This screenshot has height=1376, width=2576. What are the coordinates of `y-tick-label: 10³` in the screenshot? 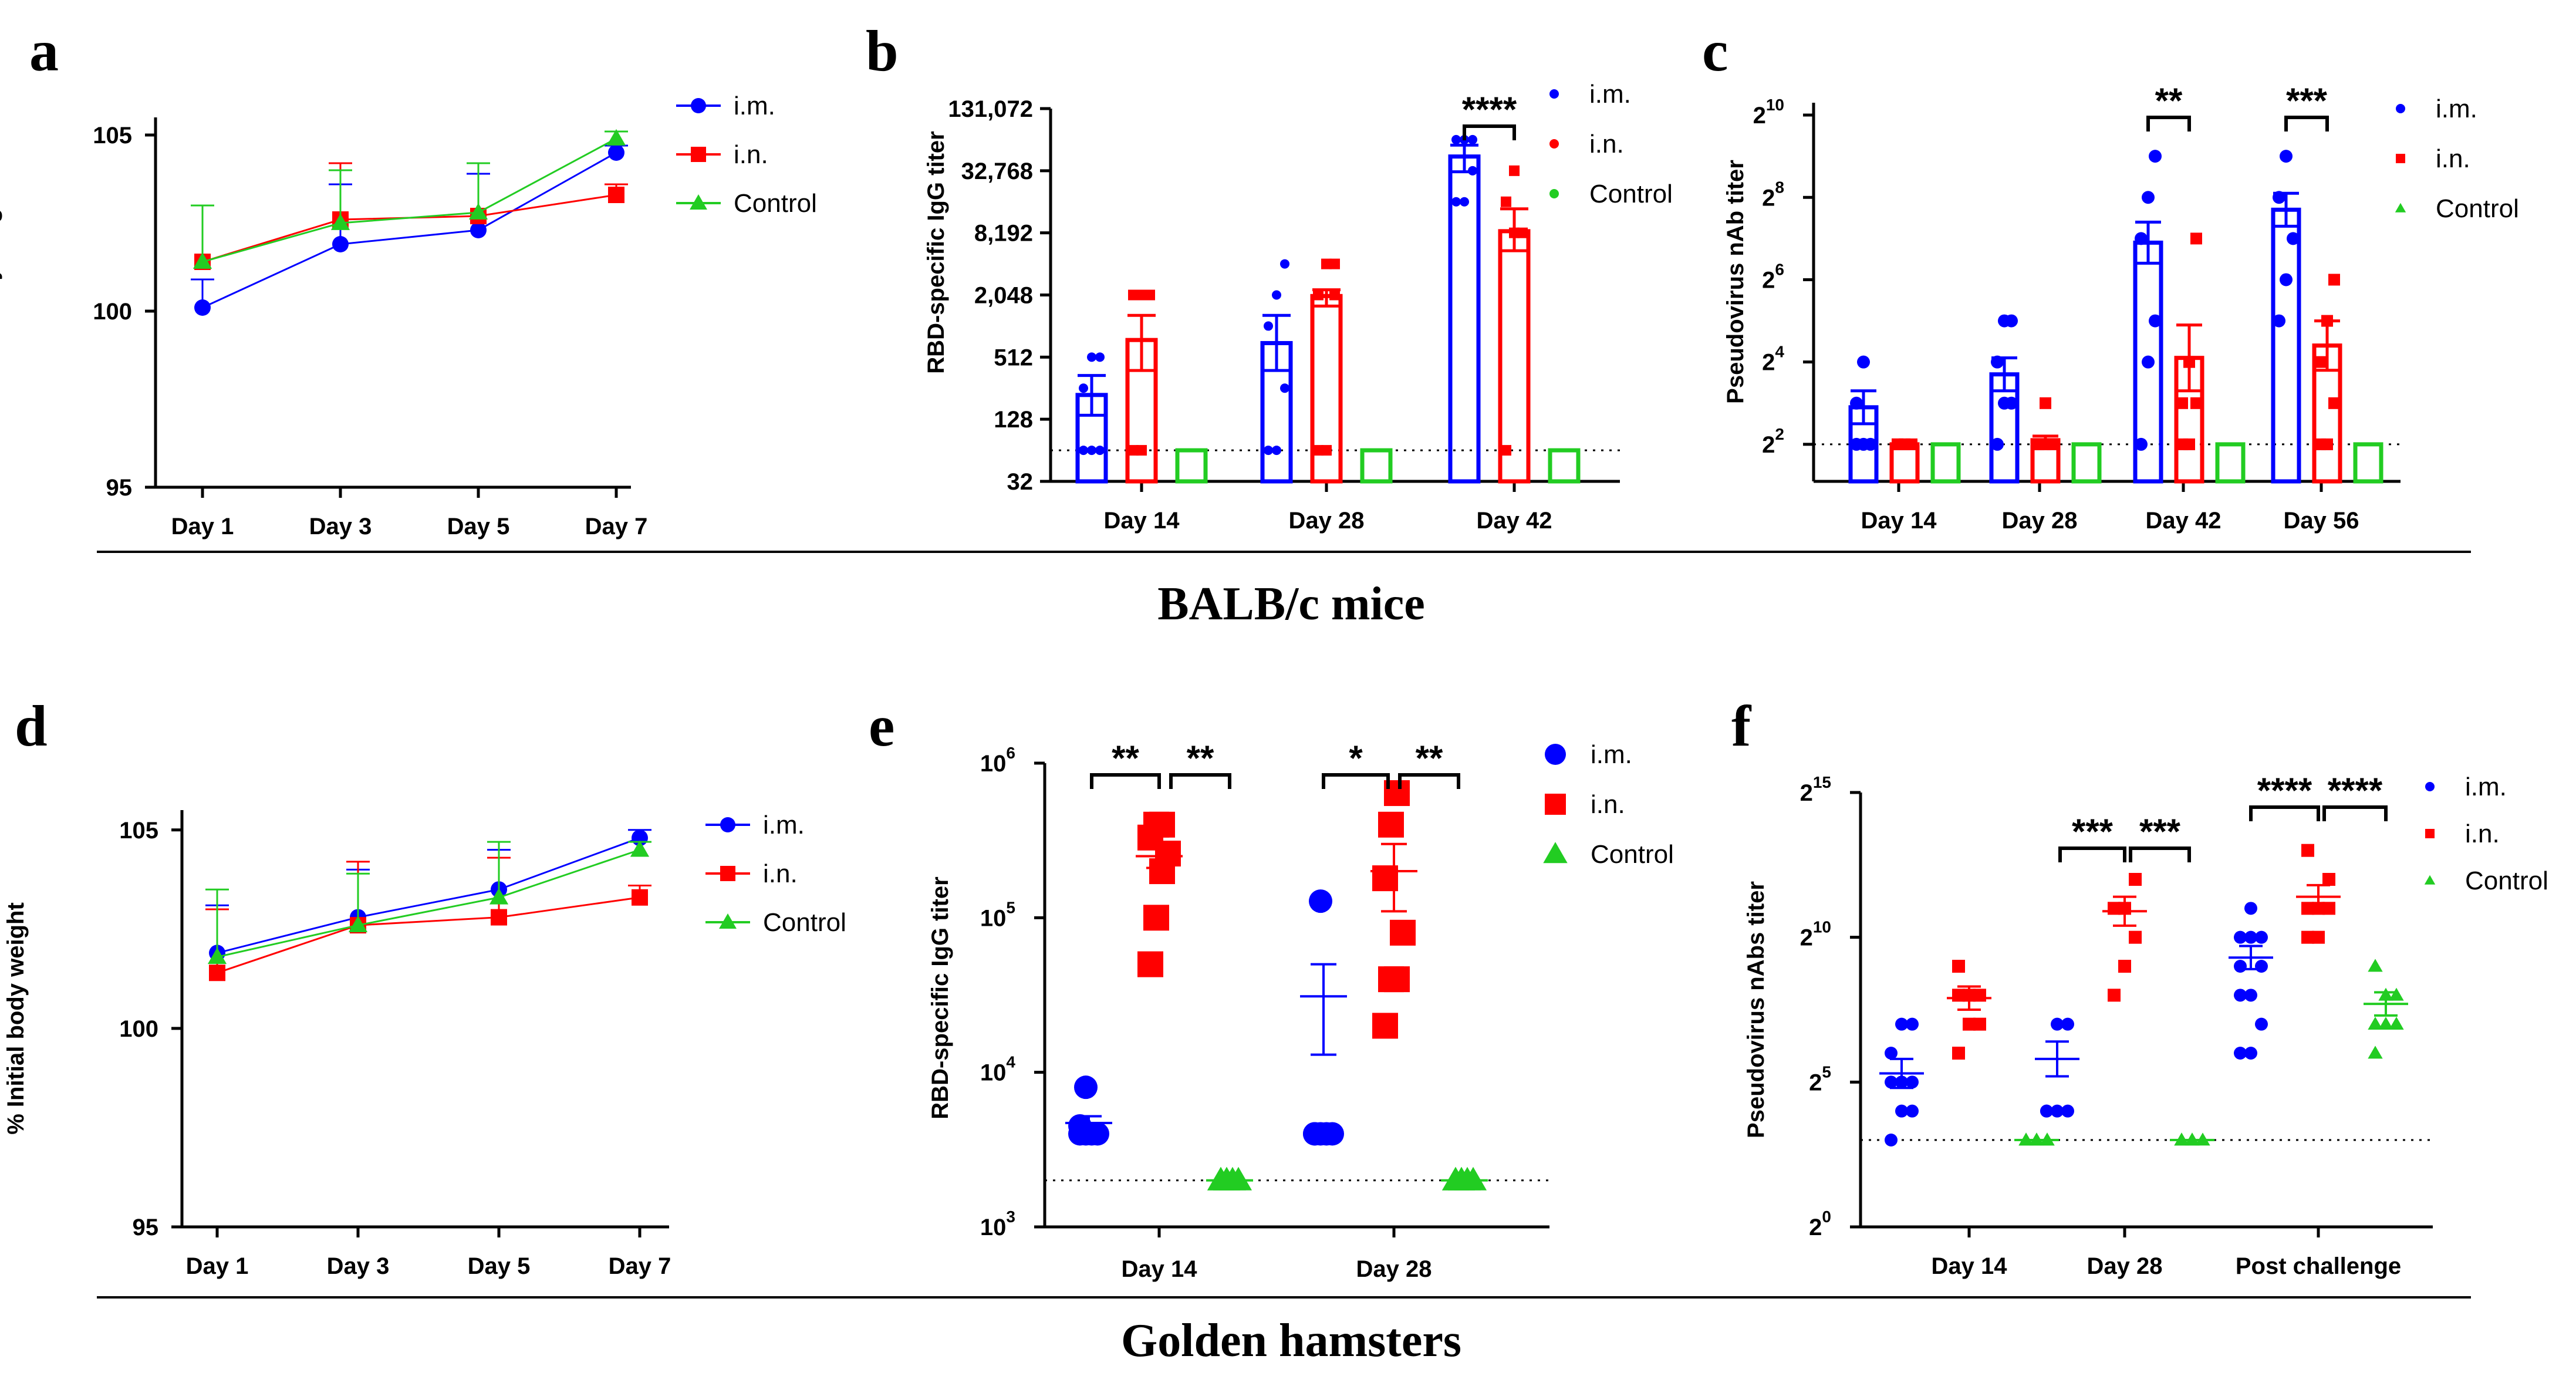 It's located at (997, 1224).